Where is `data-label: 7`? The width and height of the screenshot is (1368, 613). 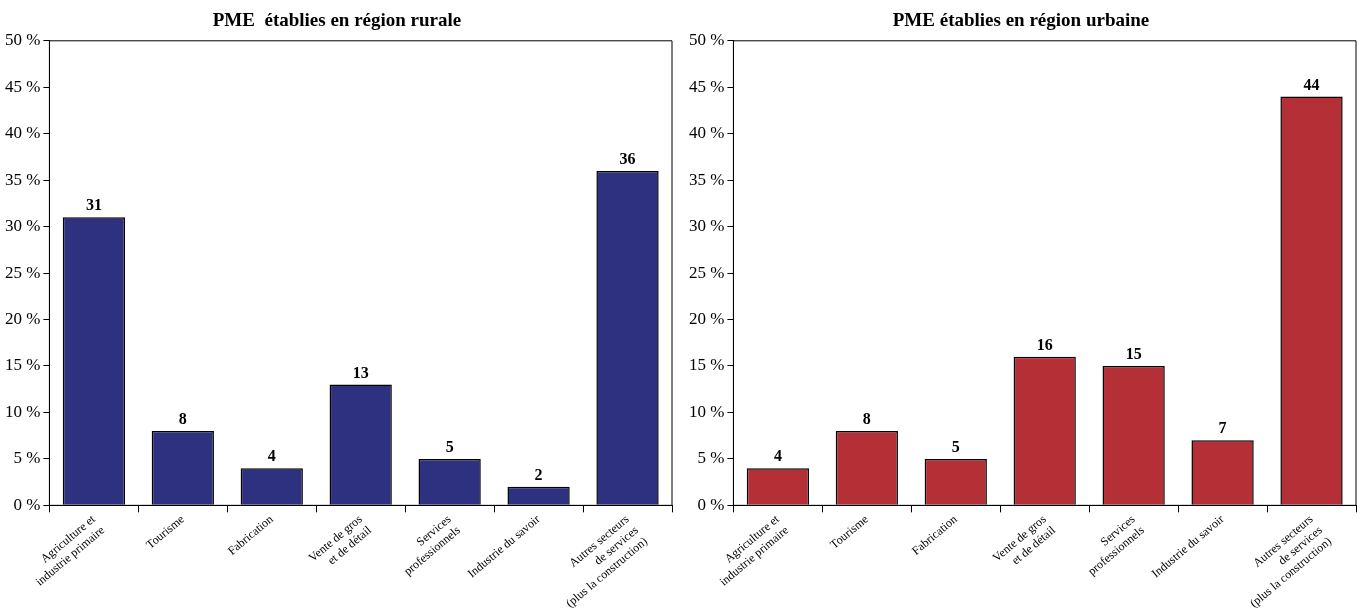
data-label: 7 is located at coordinates (1222, 428).